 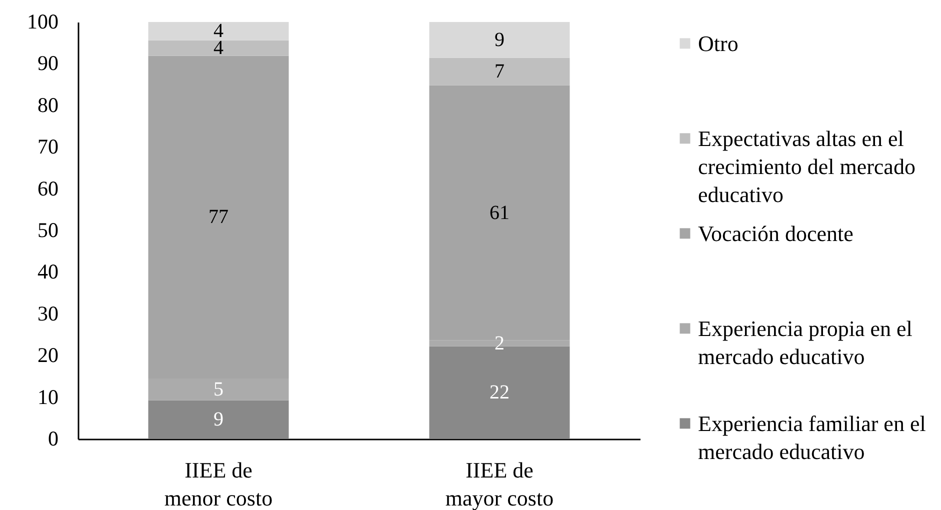 What do you see at coordinates (48, 272) in the screenshot?
I see `y-tick-label: 40` at bounding box center [48, 272].